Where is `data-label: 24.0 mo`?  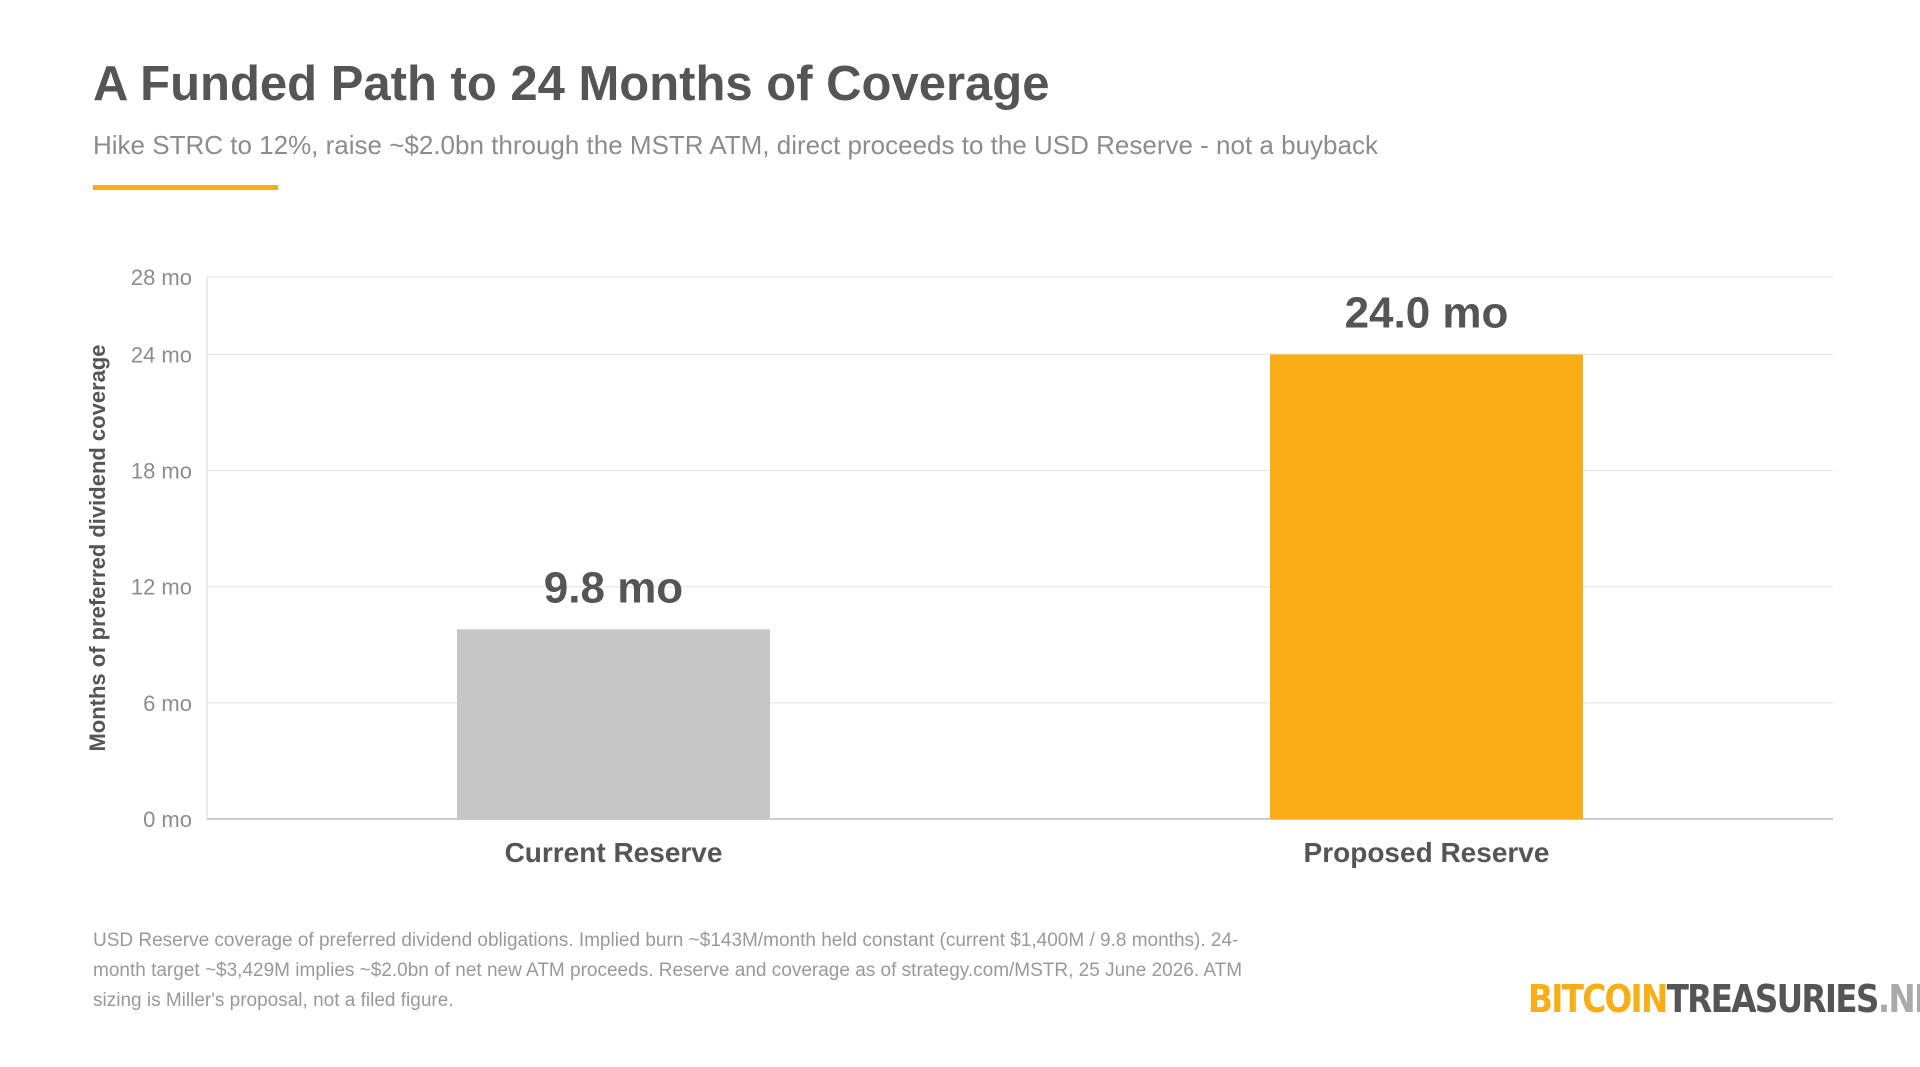 data-label: 24.0 mo is located at coordinates (1427, 312).